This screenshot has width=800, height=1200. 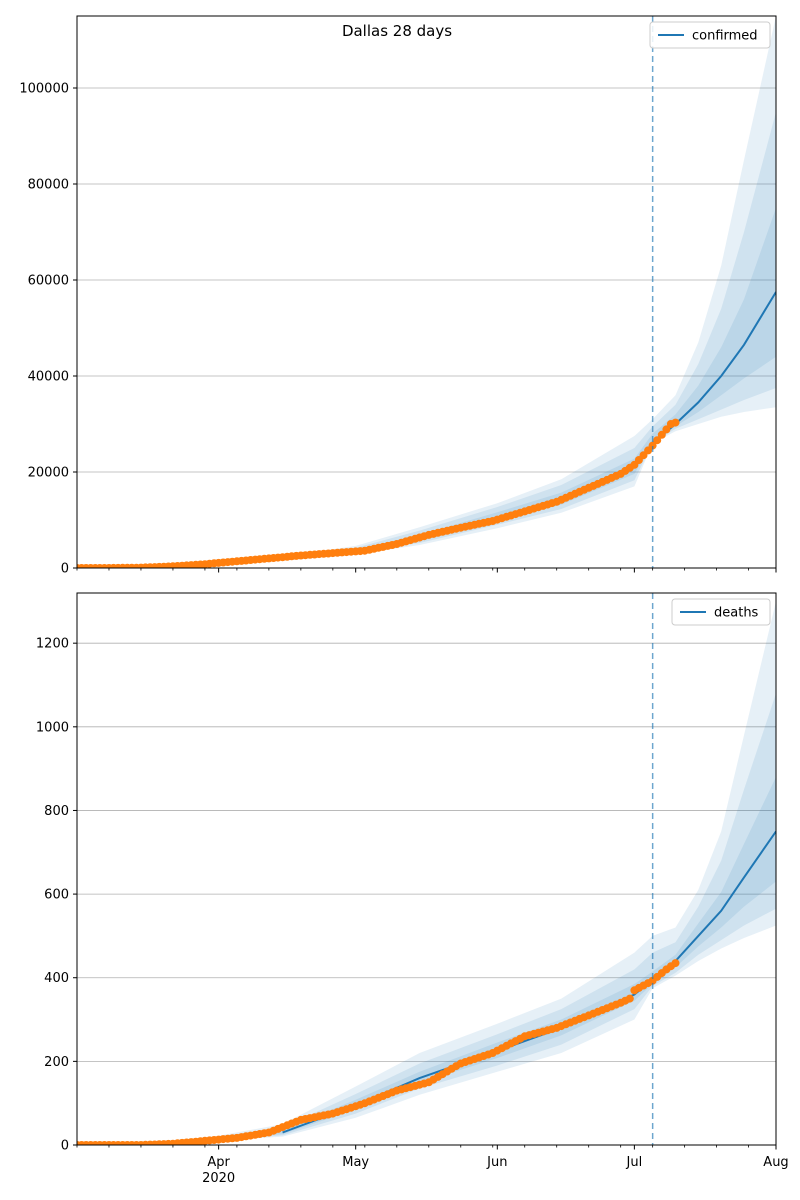 What do you see at coordinates (355, 1162) in the screenshot?
I see `x-tick-label: May` at bounding box center [355, 1162].